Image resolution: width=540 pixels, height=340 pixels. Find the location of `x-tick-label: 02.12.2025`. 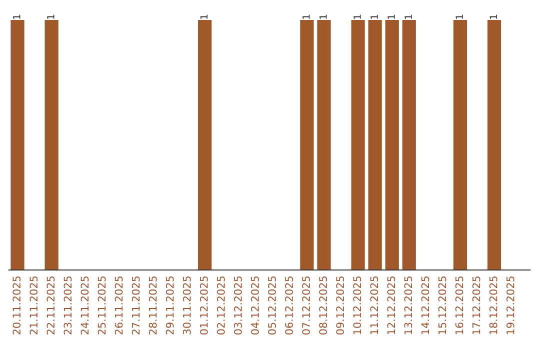

x-tick-label: 02.12.2025 is located at coordinates (220, 305).